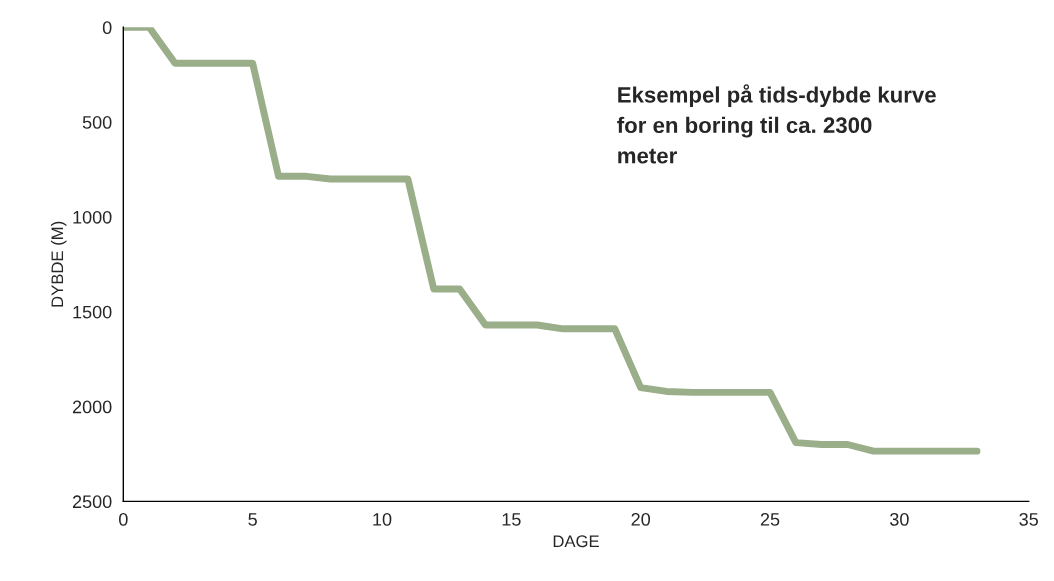 The width and height of the screenshot is (1054, 581). I want to click on x-tick-label: 0, so click(123, 519).